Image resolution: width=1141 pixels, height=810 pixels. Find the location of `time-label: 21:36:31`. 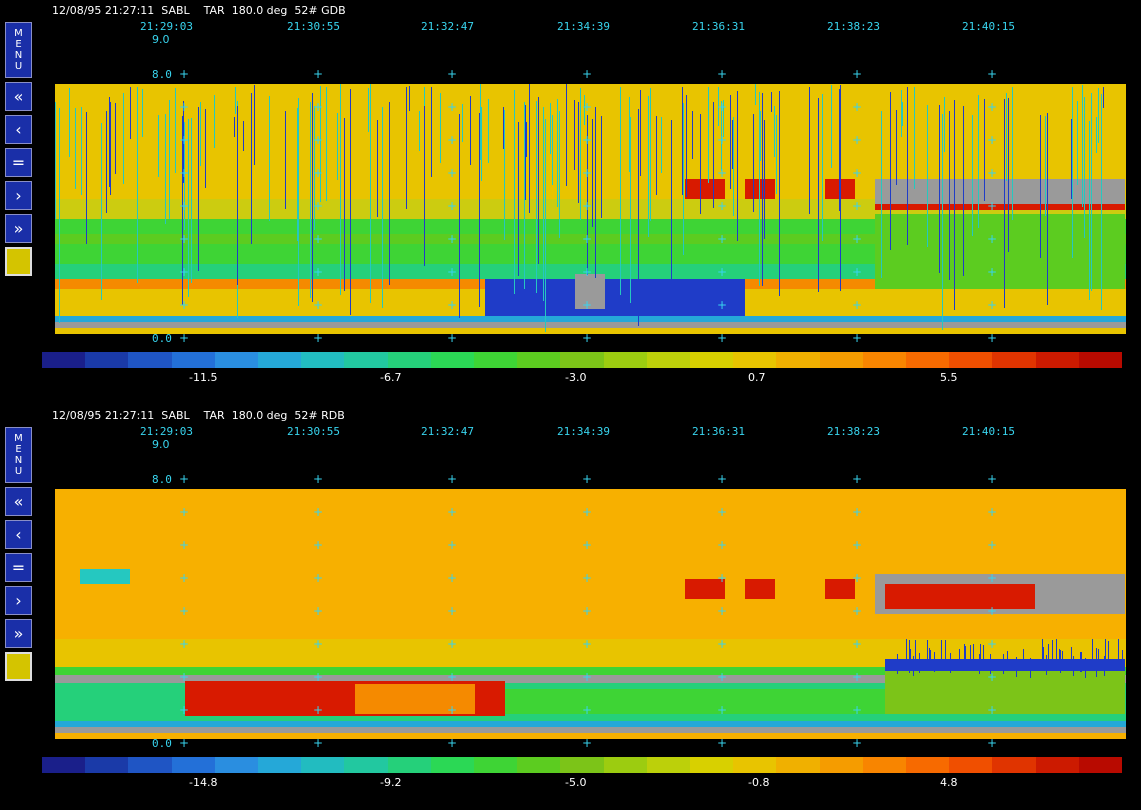

time-label: 21:36:31 is located at coordinates (718, 26).